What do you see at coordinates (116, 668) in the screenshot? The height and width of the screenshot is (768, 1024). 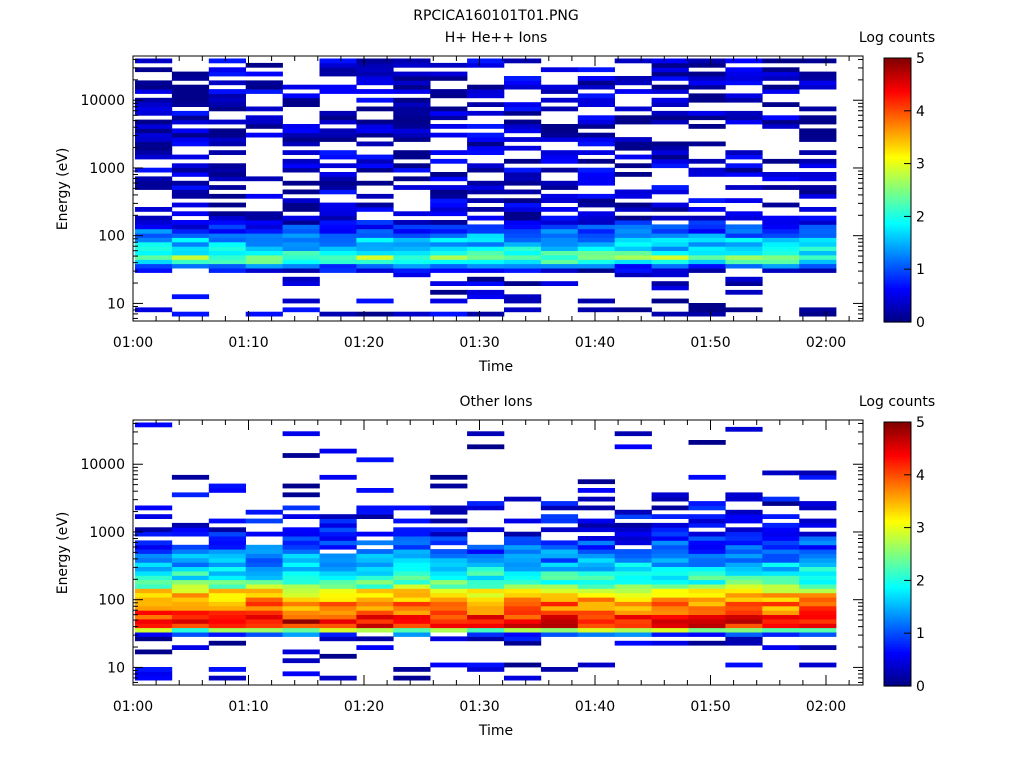 I see `y-tick-label: 10` at bounding box center [116, 668].